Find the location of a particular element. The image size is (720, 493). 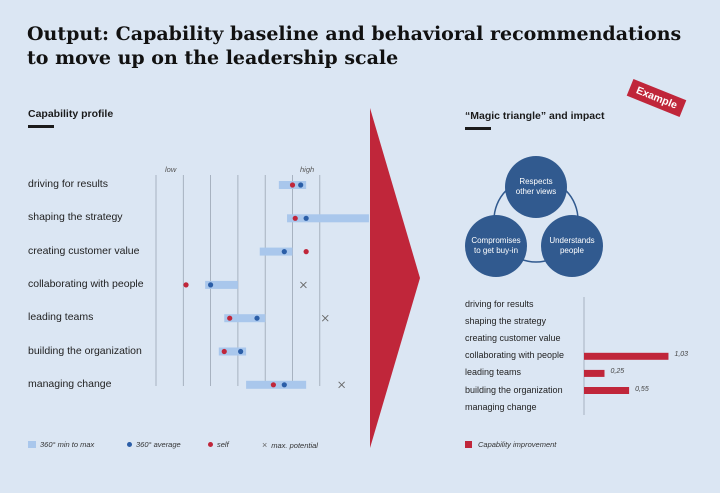

example-badge: Example is located at coordinates (656, 98).